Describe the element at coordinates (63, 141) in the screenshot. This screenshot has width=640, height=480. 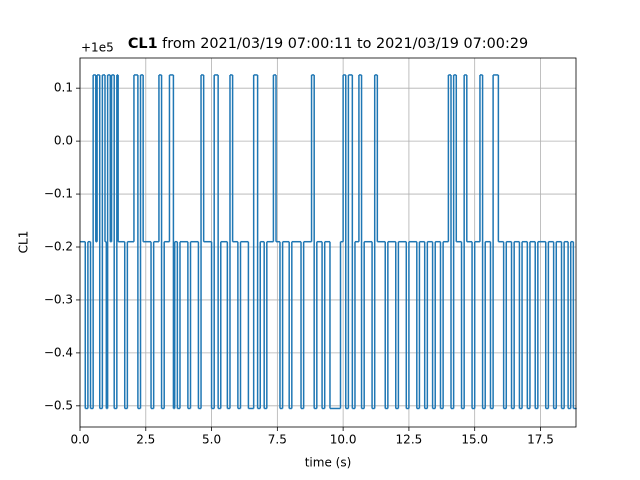
I see `y-tick-label: 0.0` at that location.